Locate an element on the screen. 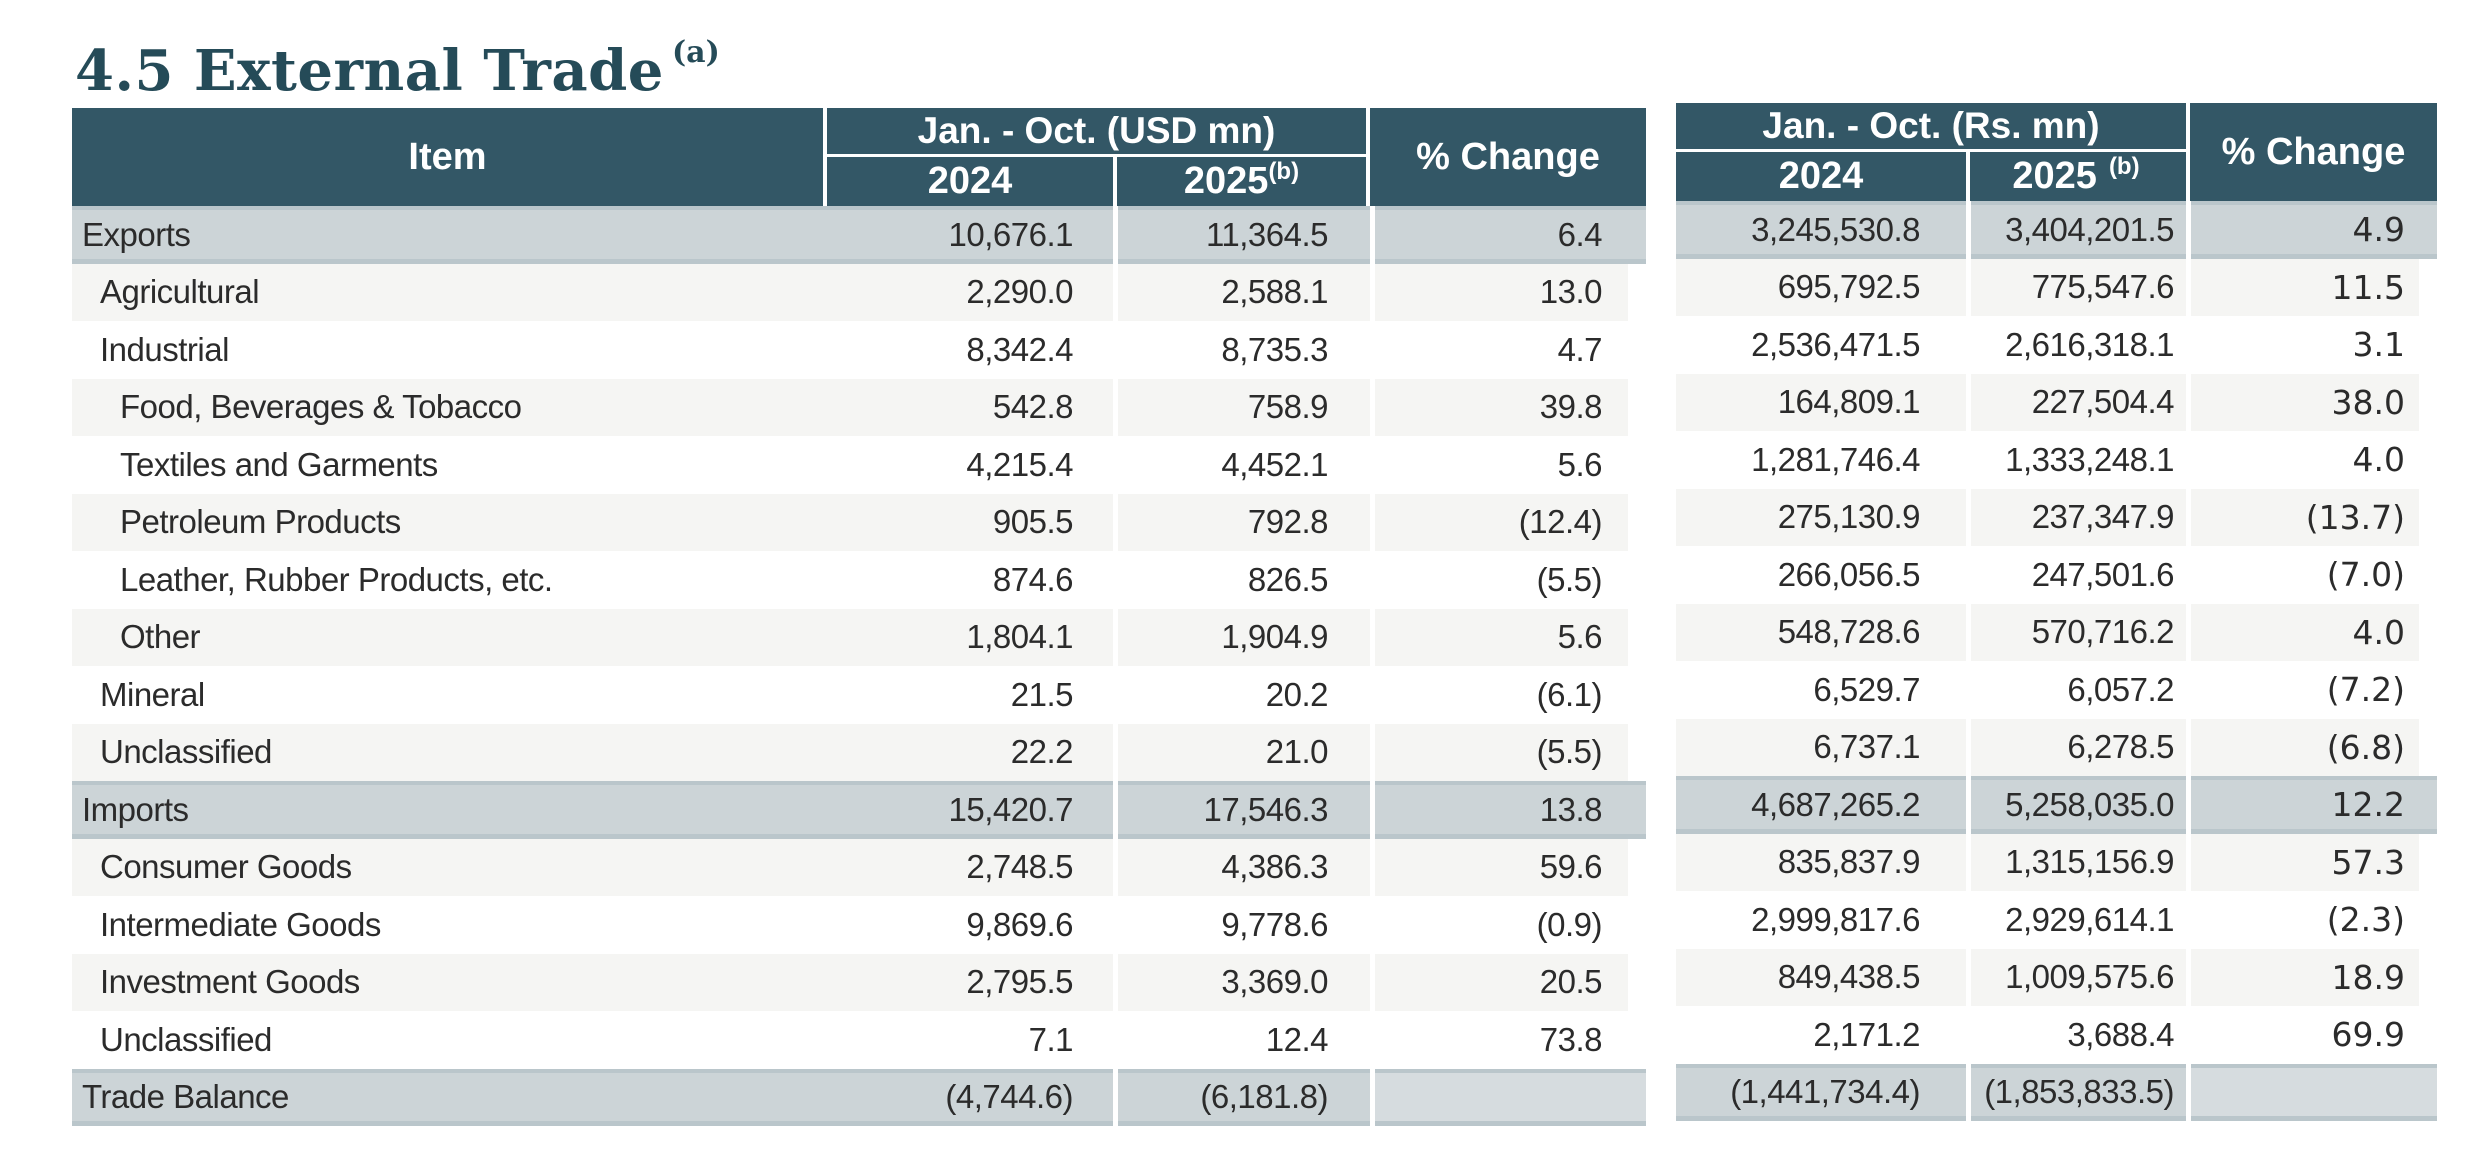 This screenshot has height=1162, width=2482. table-row: 849,438.5 1,009,575.6 18.9 is located at coordinates (2056, 977).